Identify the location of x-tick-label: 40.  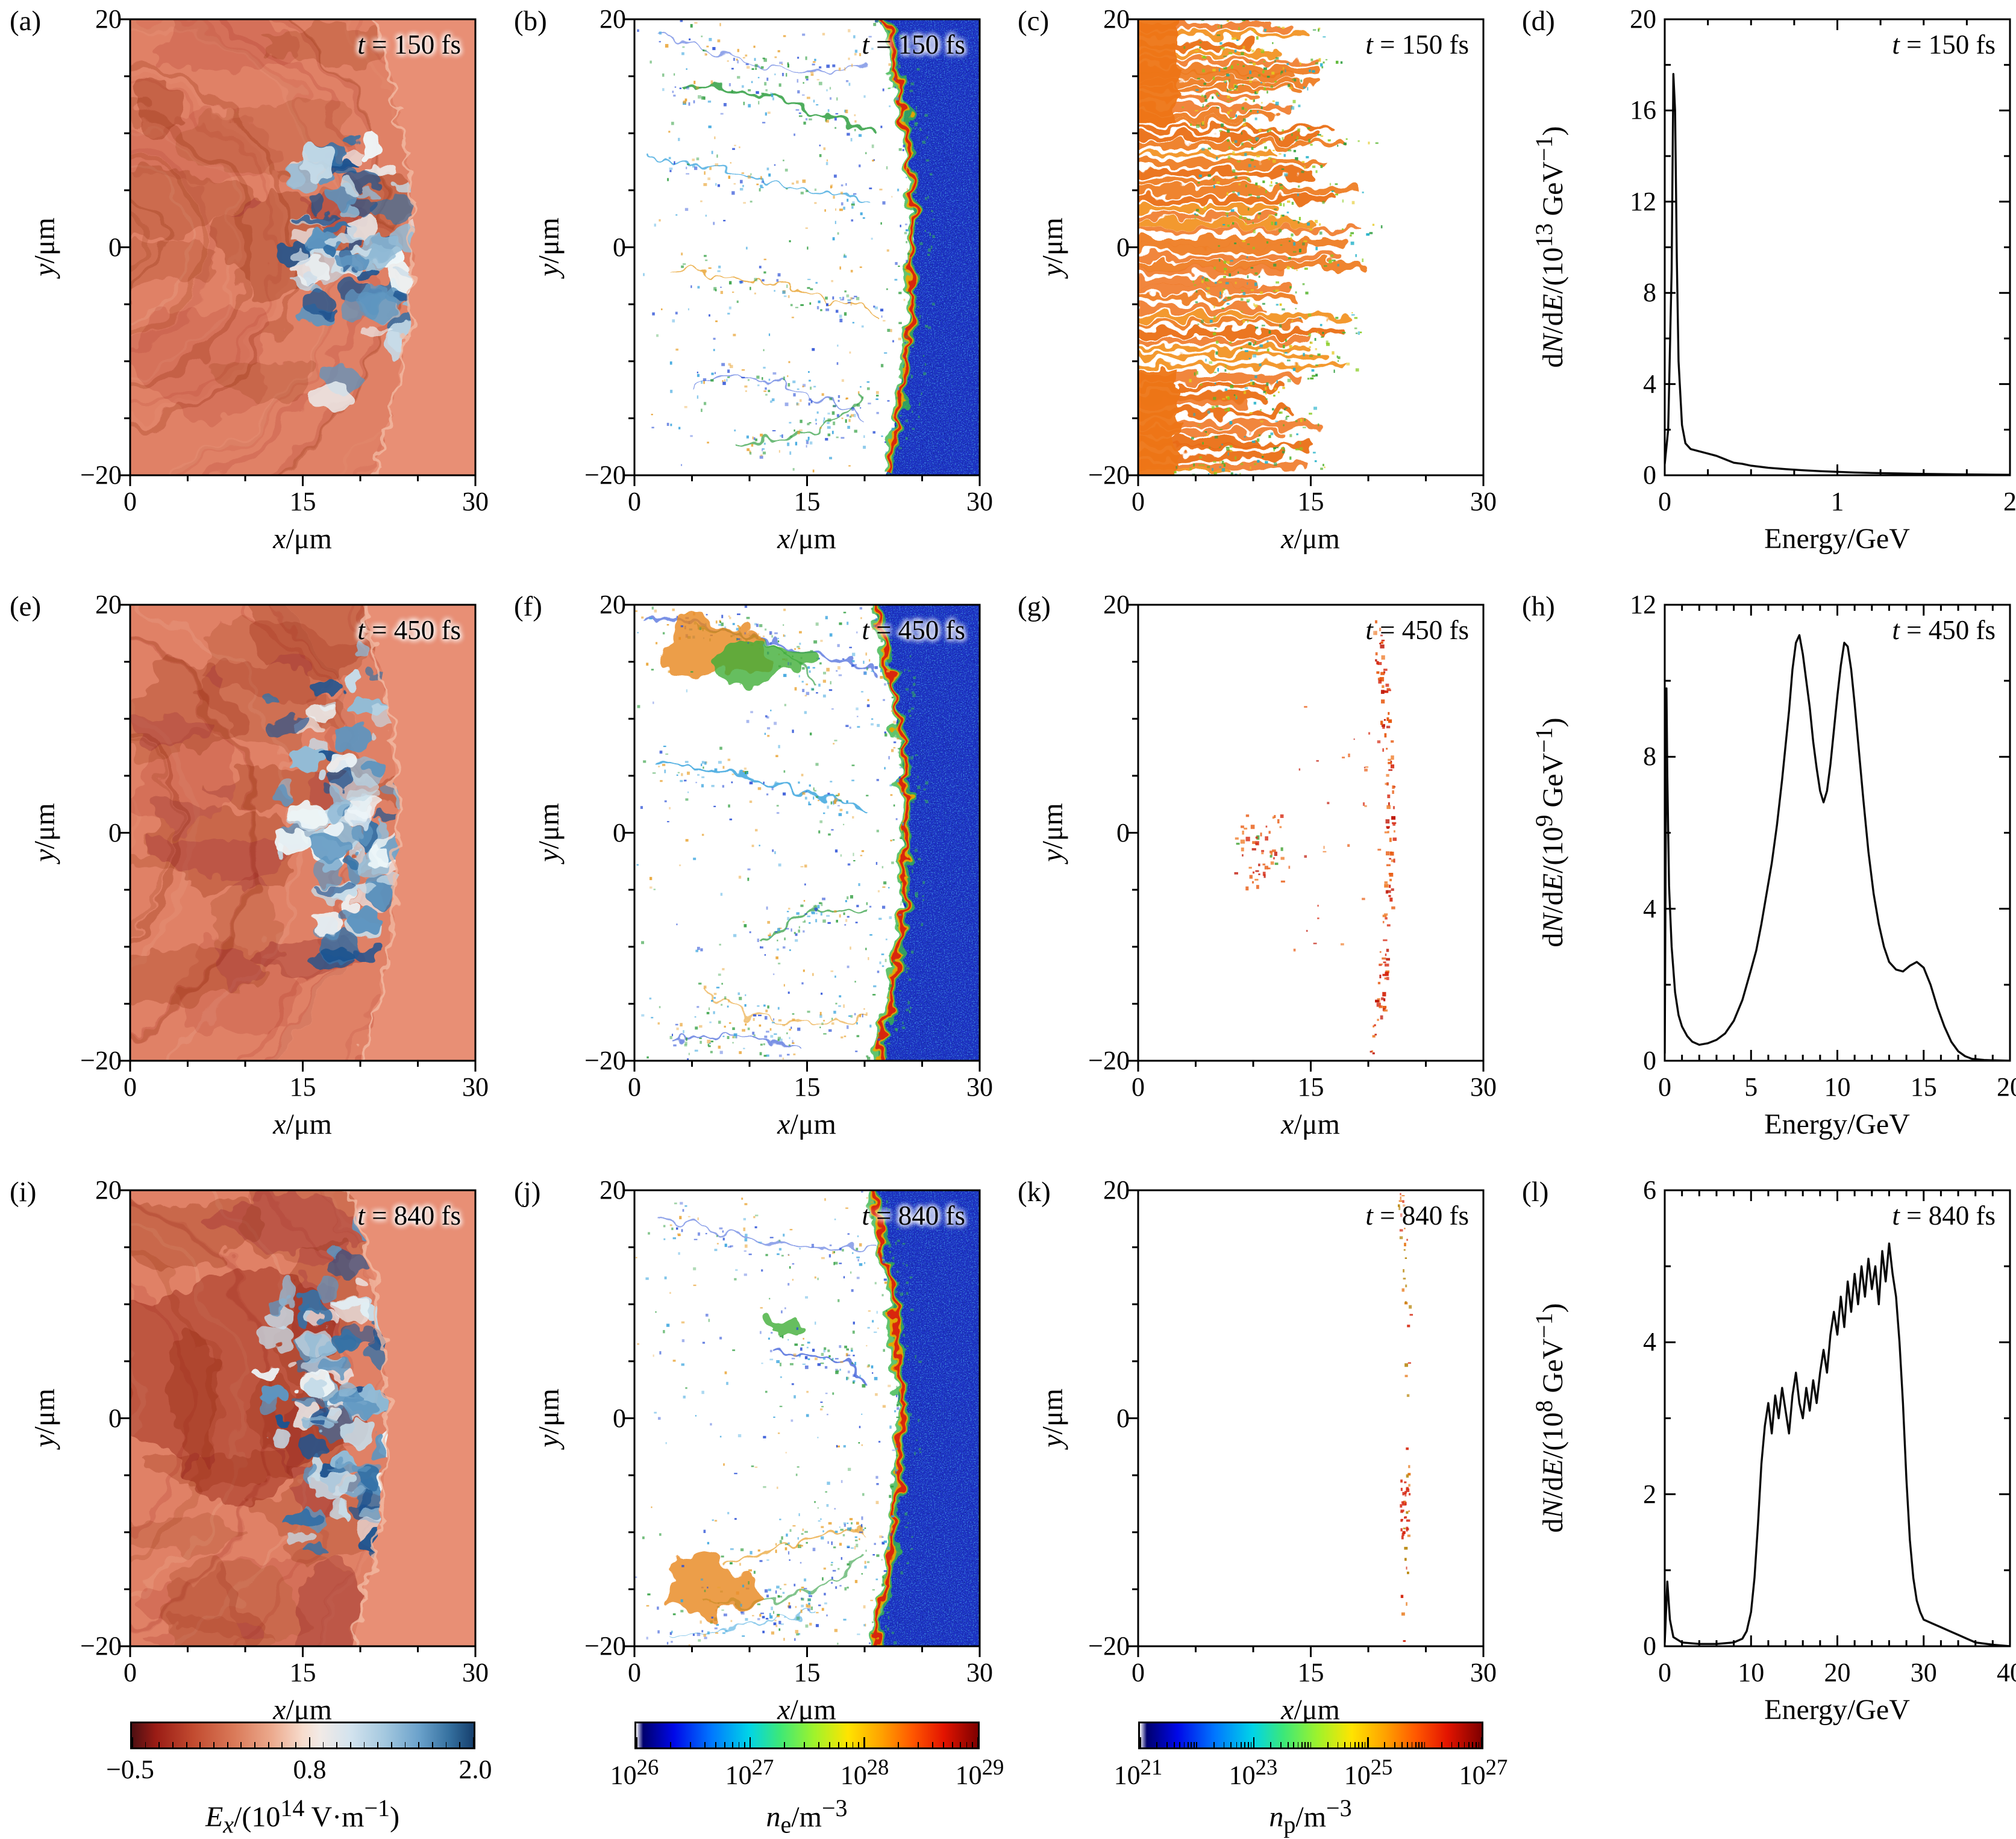
(2007, 1672).